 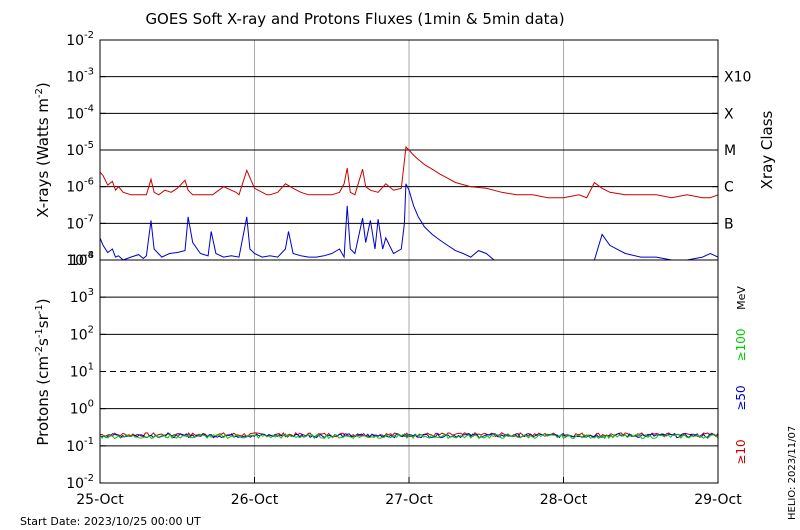 I want to click on xray-class-label: X, so click(x=729, y=114).